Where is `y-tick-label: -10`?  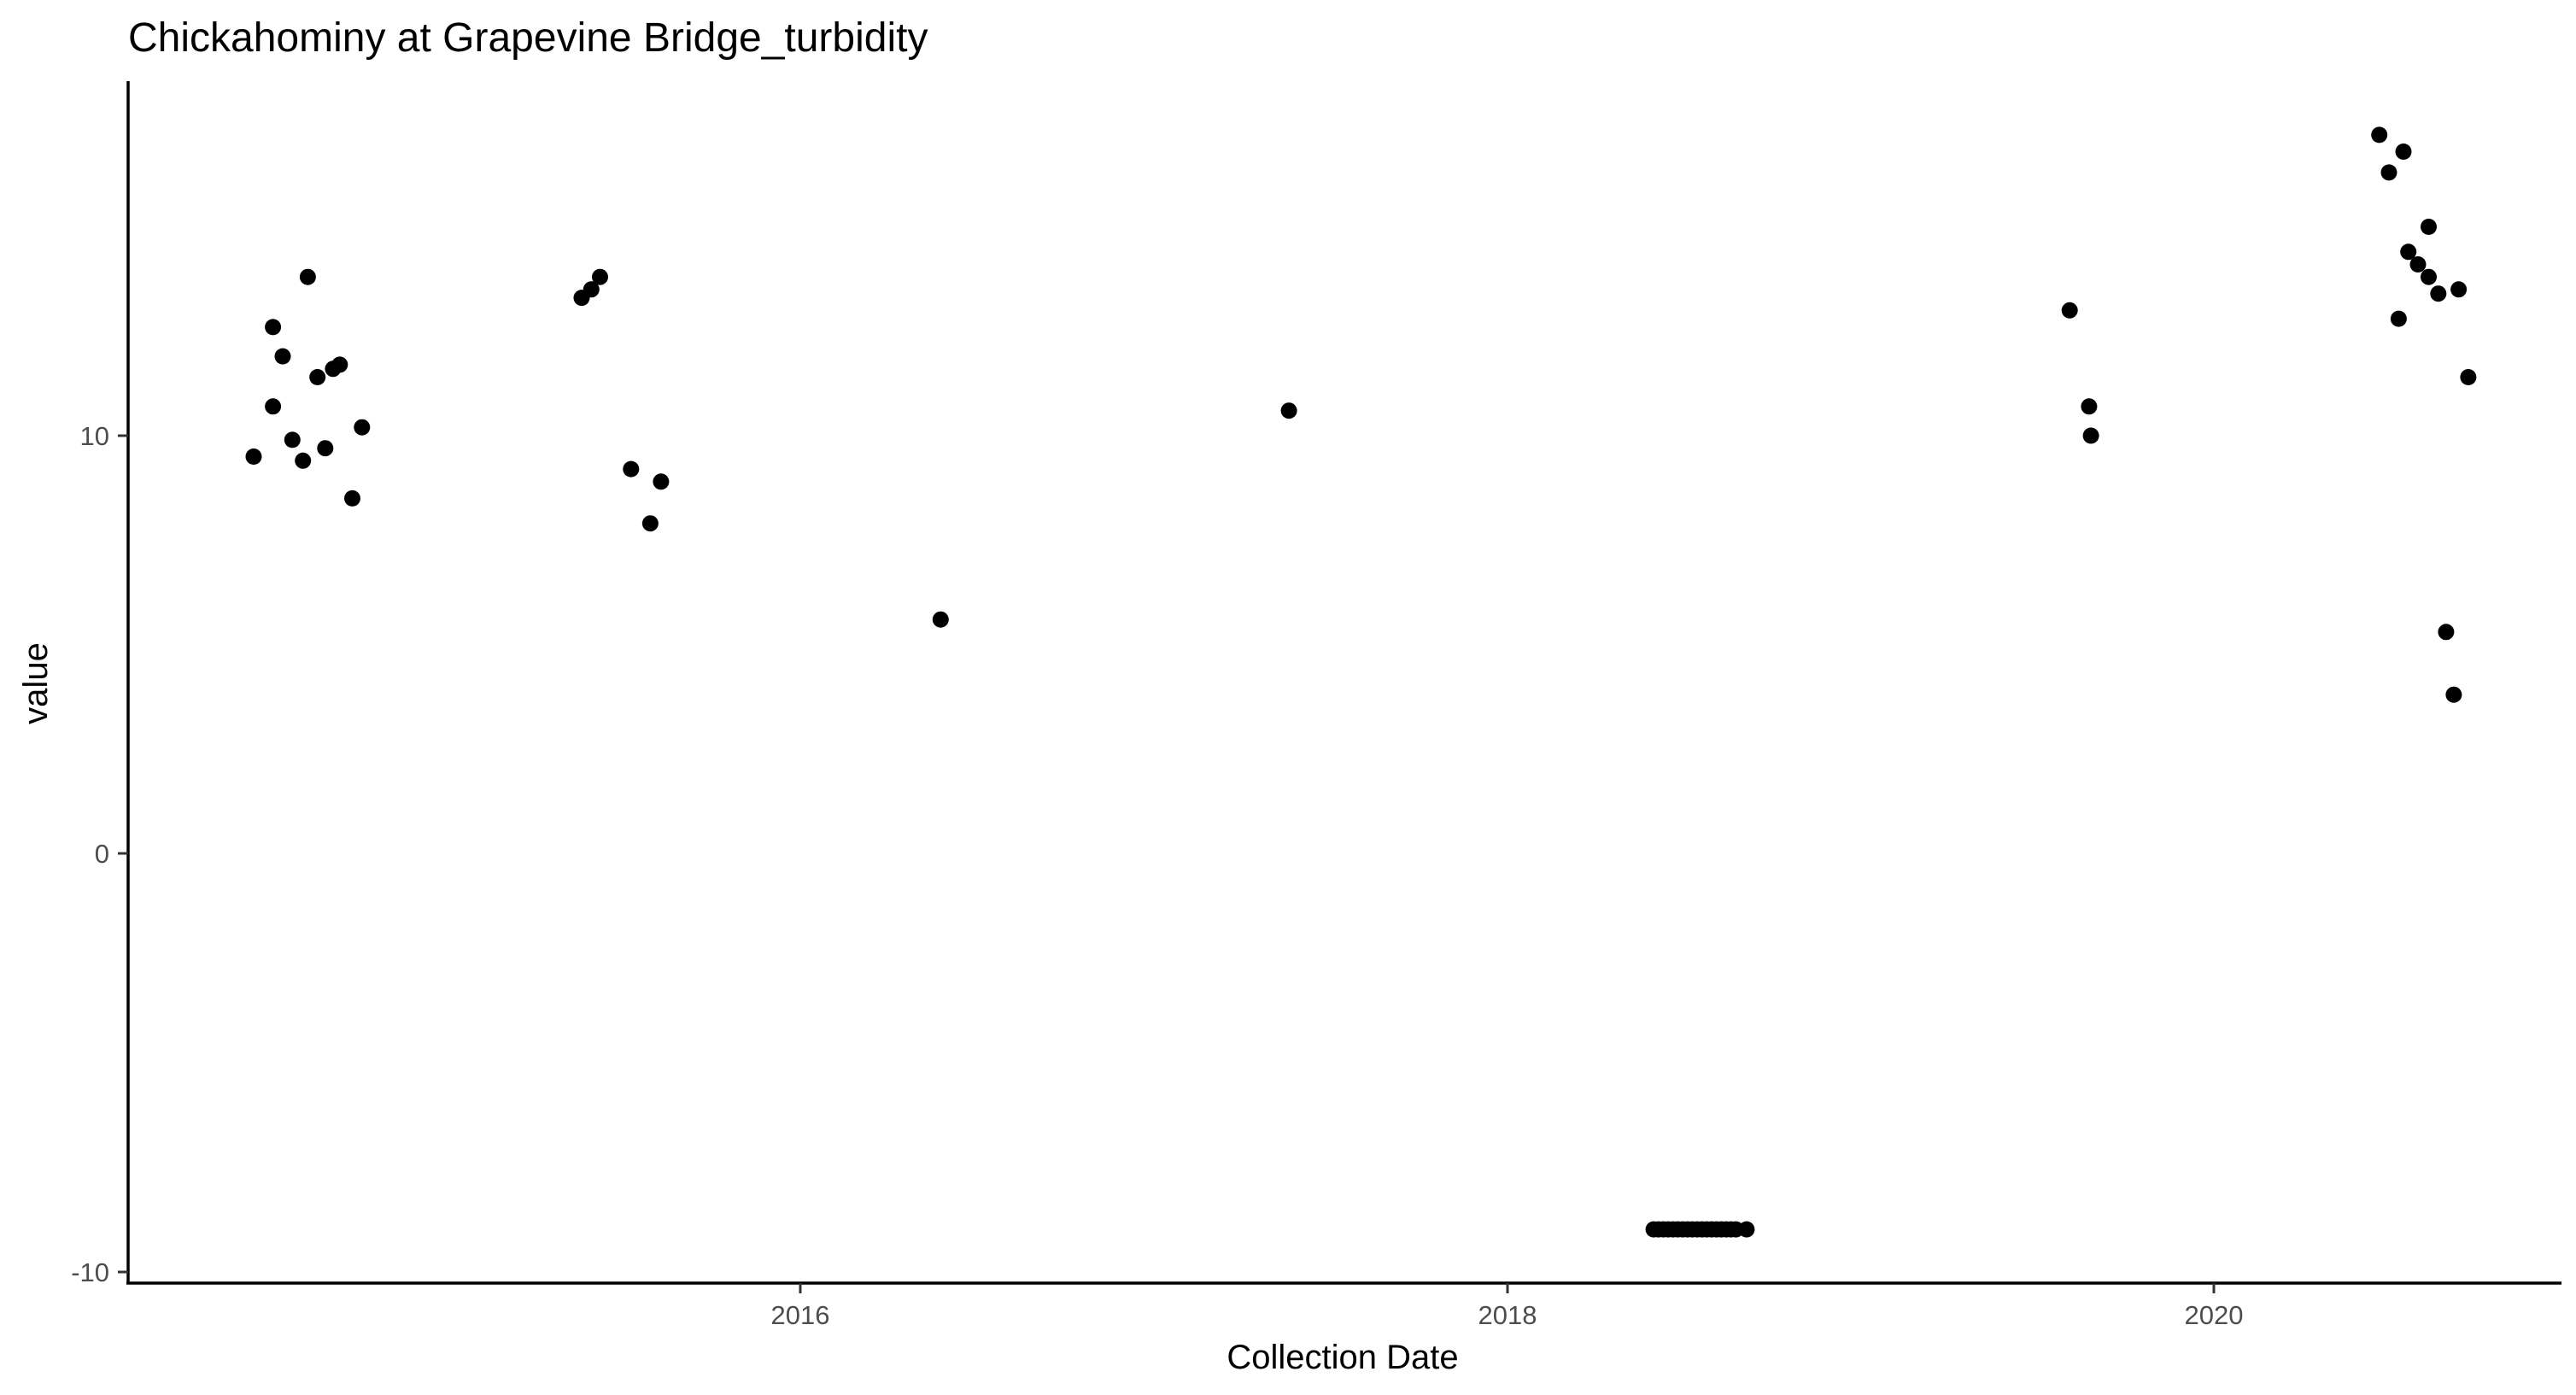 y-tick-label: -10 is located at coordinates (90, 1272).